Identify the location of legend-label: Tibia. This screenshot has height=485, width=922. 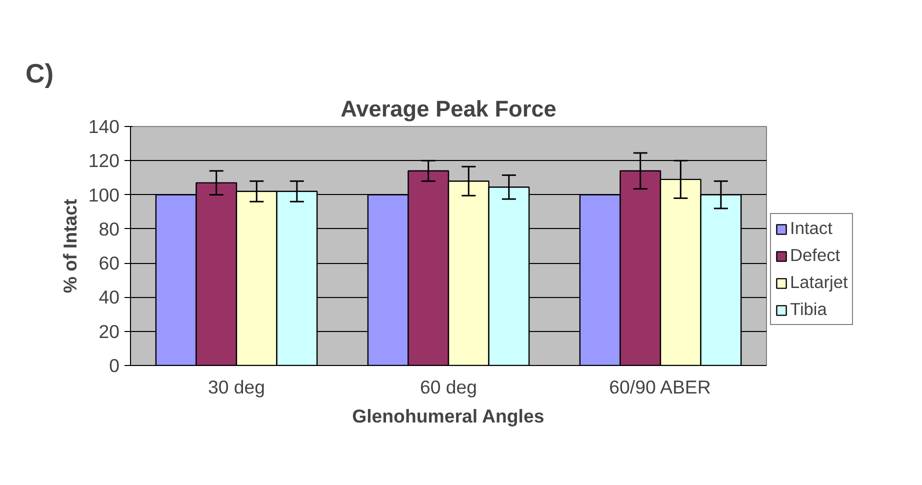
(808, 309).